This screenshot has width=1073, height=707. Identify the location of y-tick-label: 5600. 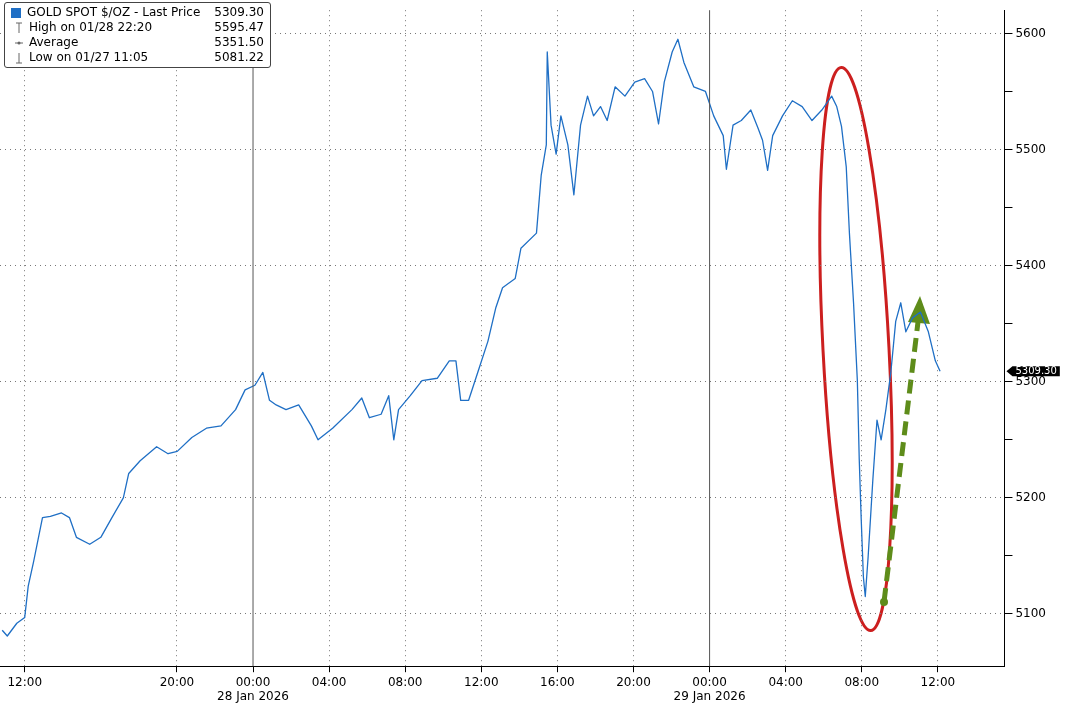
(1031, 32).